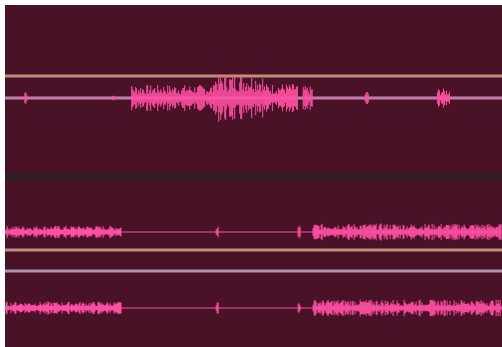 Image resolution: width=502 pixels, height=347 pixels. I want to click on track-2-channel-1-waveform, so click(253, 232).